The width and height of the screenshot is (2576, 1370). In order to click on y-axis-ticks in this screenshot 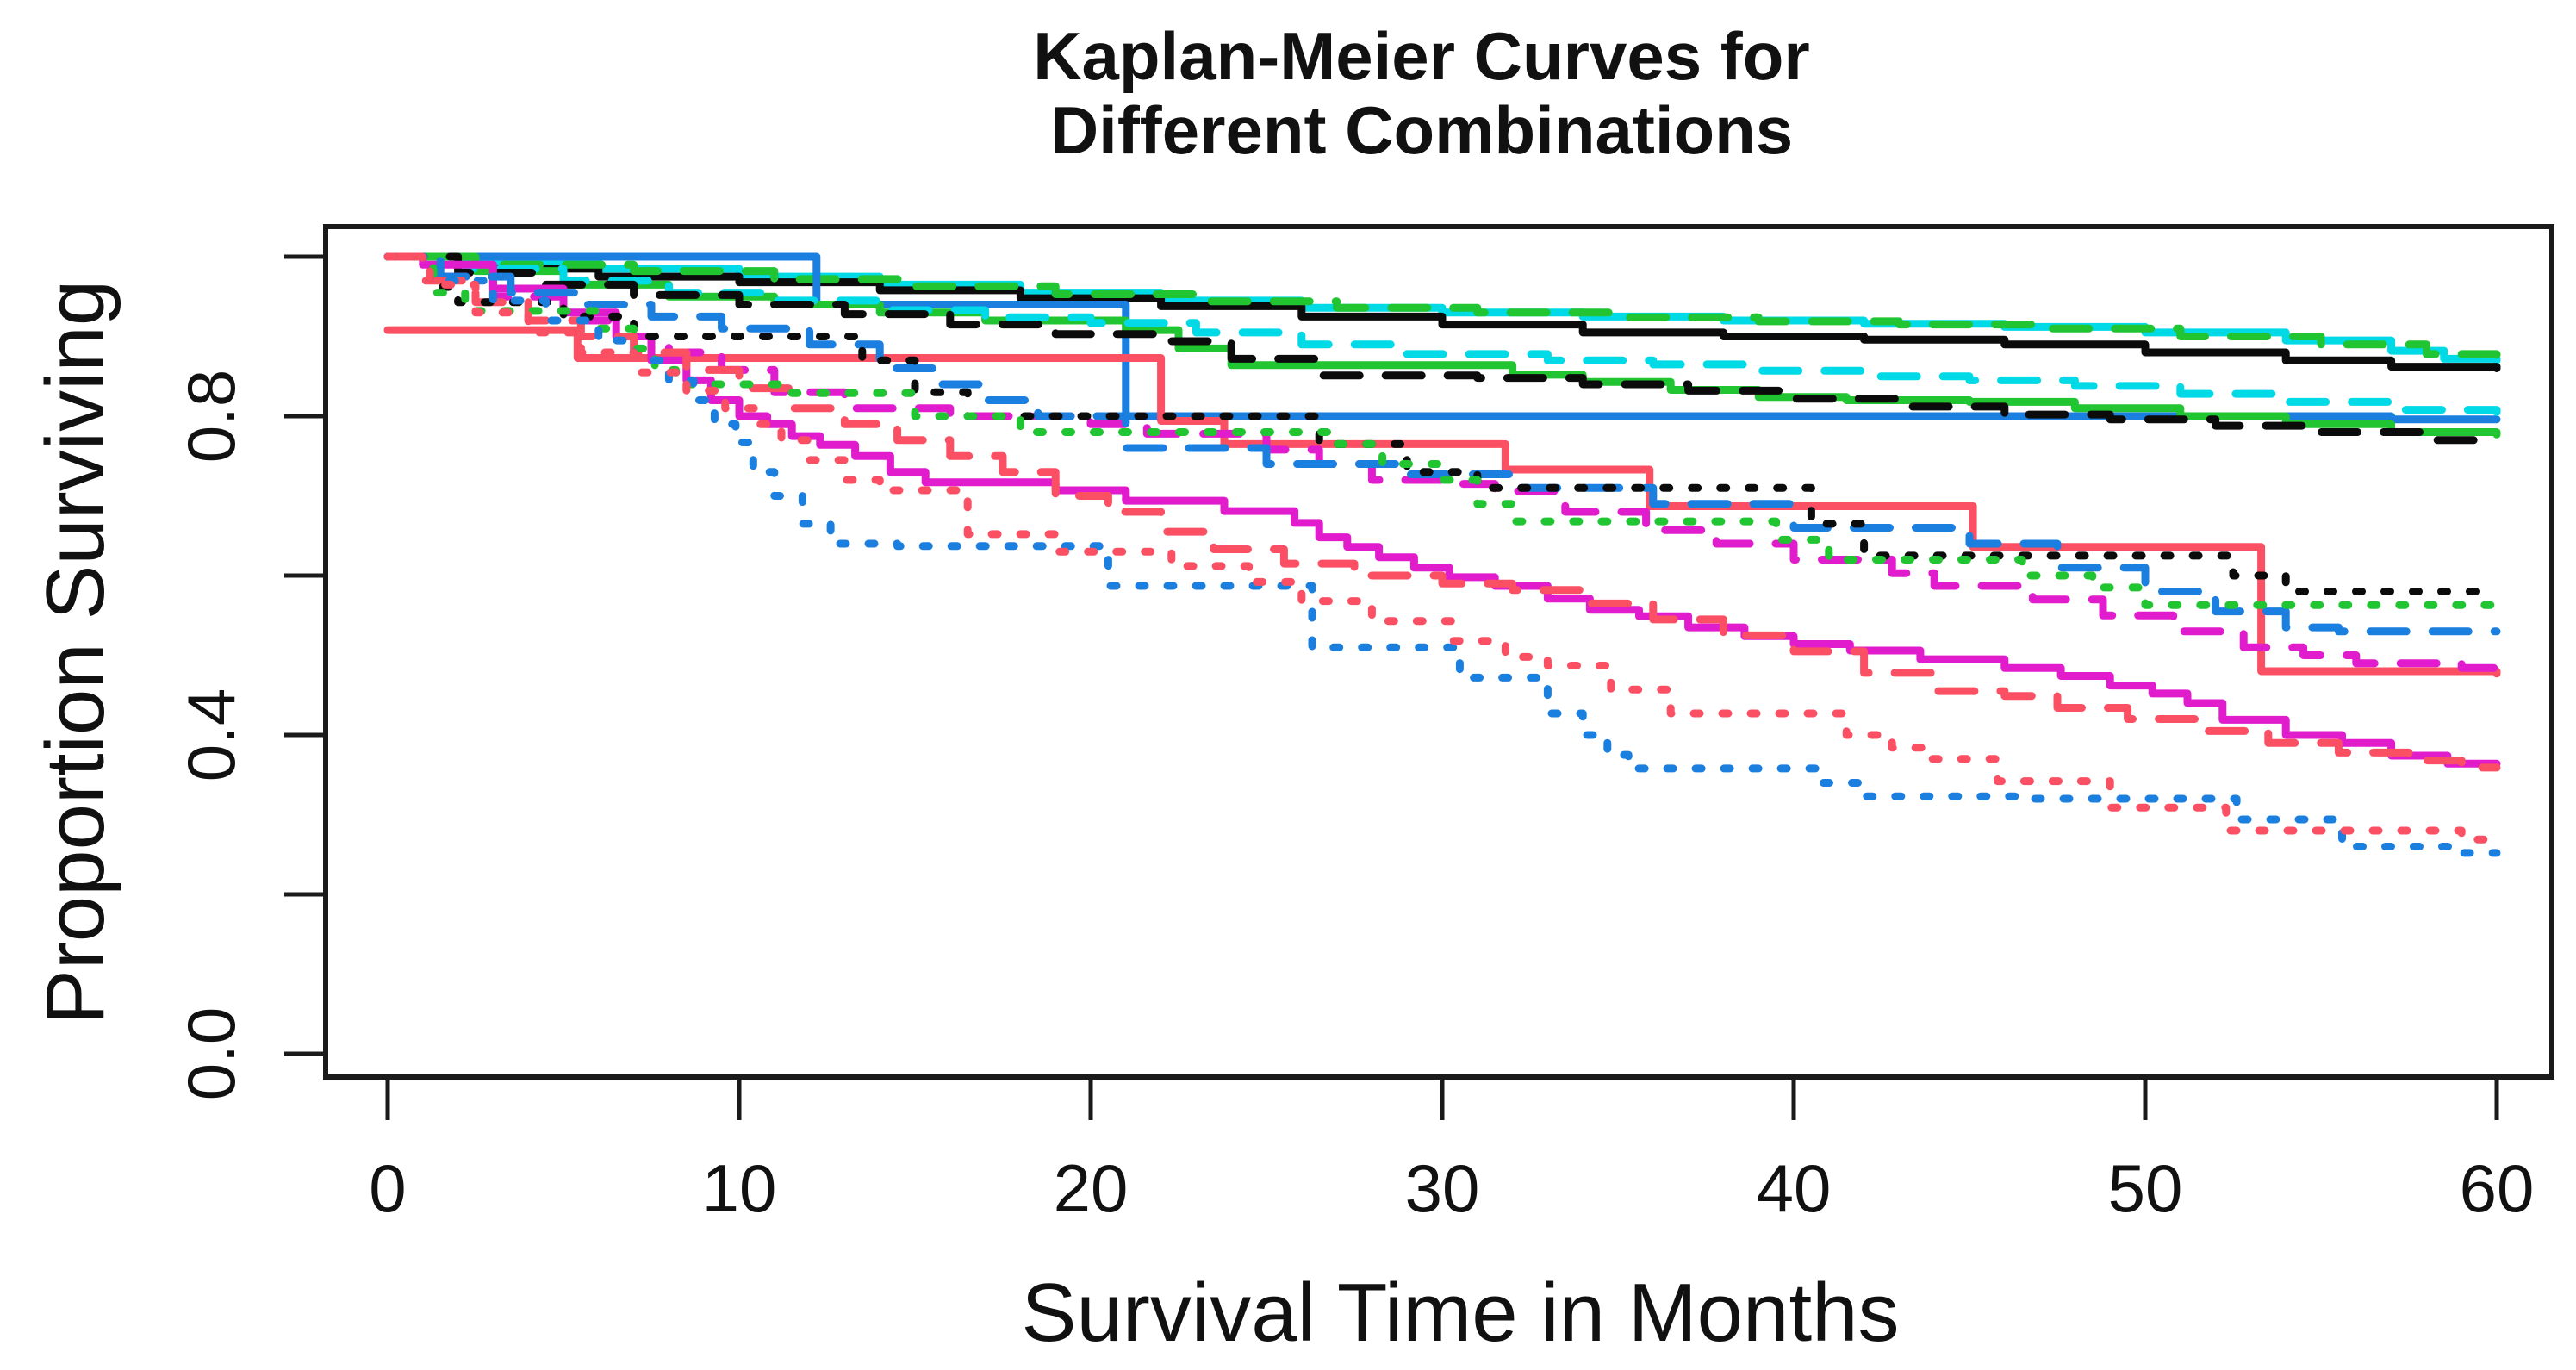, I will do `click(305, 655)`.